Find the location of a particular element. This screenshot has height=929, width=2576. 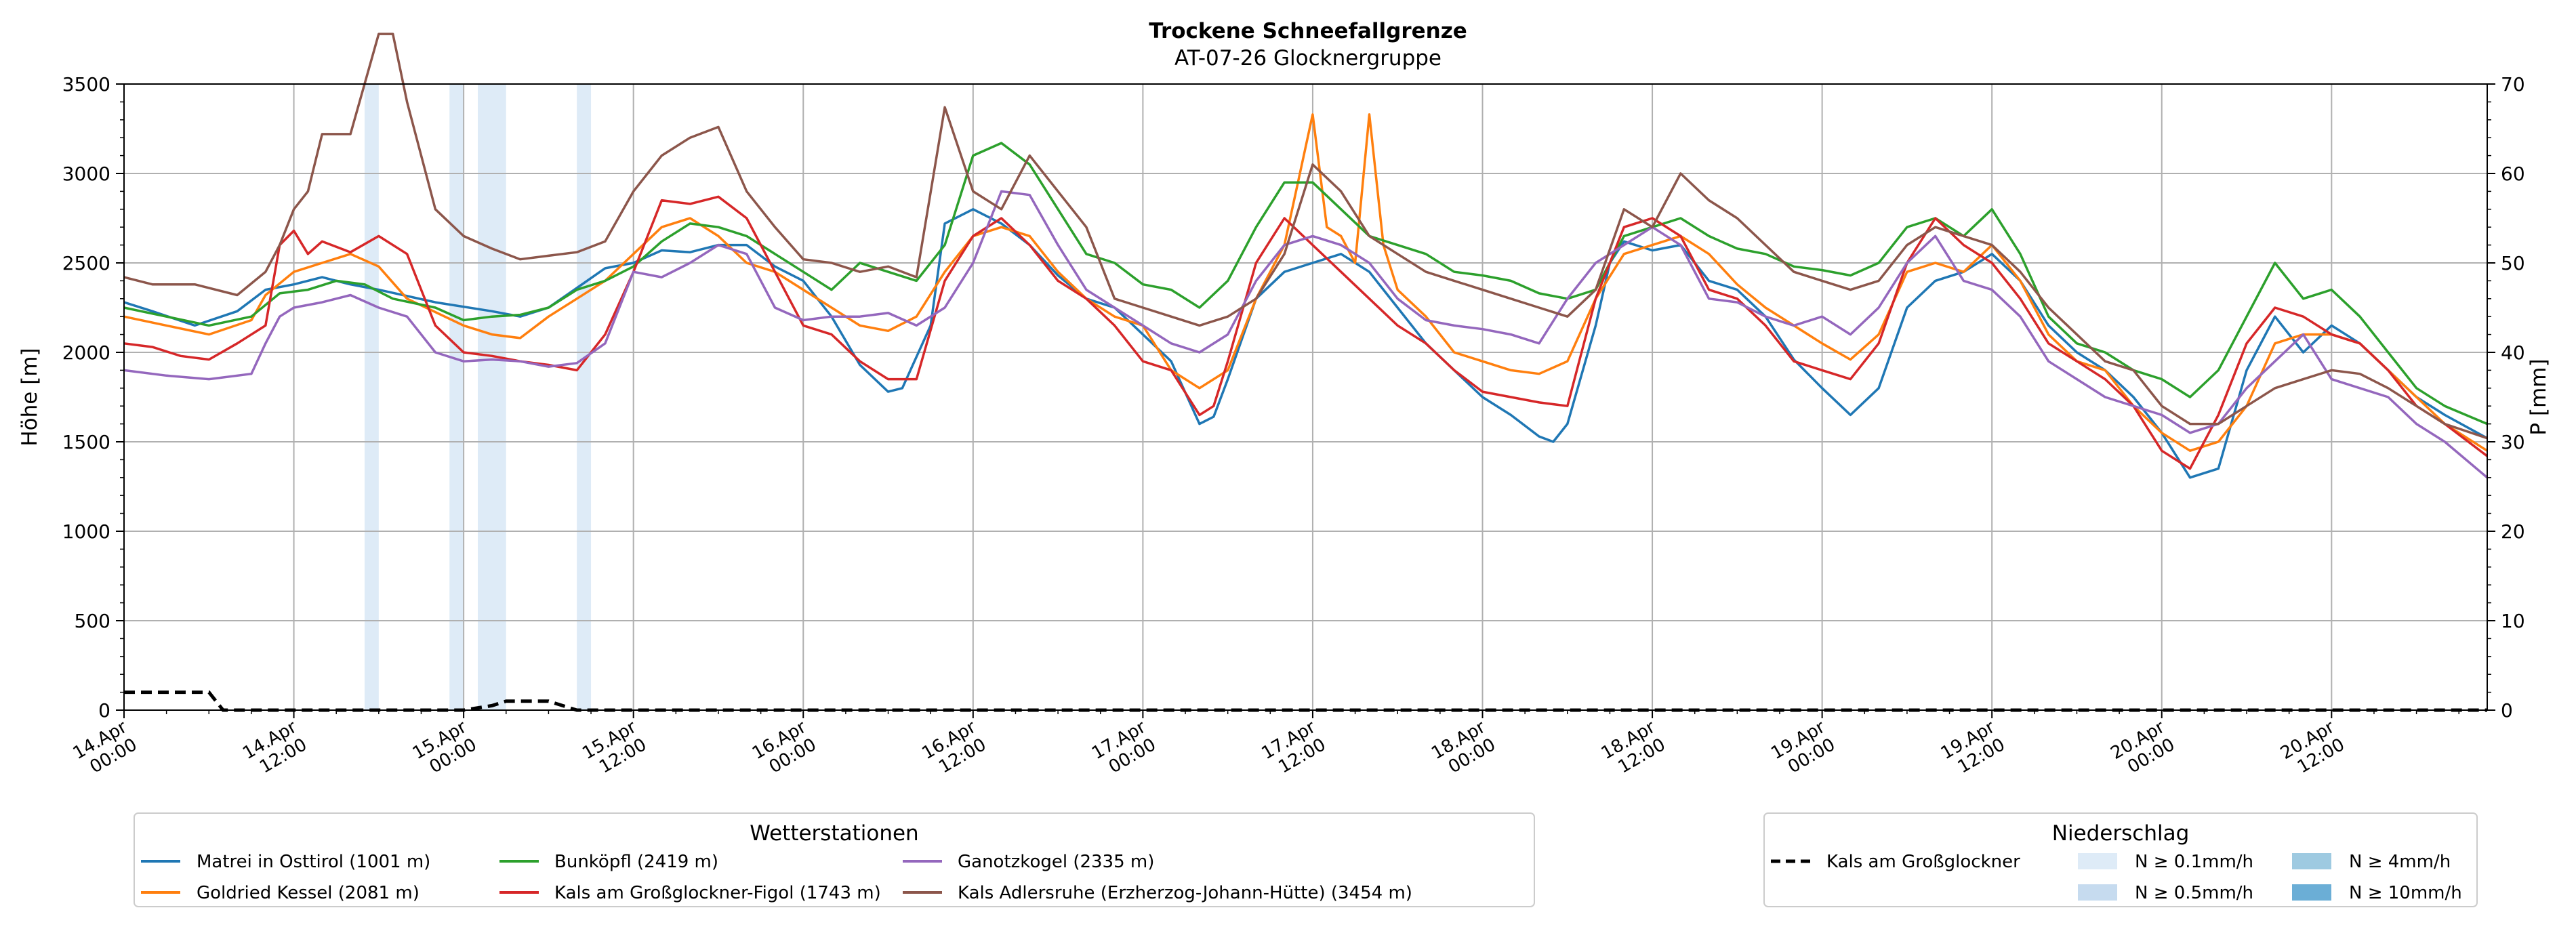

y2tick-label-7: 70 is located at coordinates (2513, 84).